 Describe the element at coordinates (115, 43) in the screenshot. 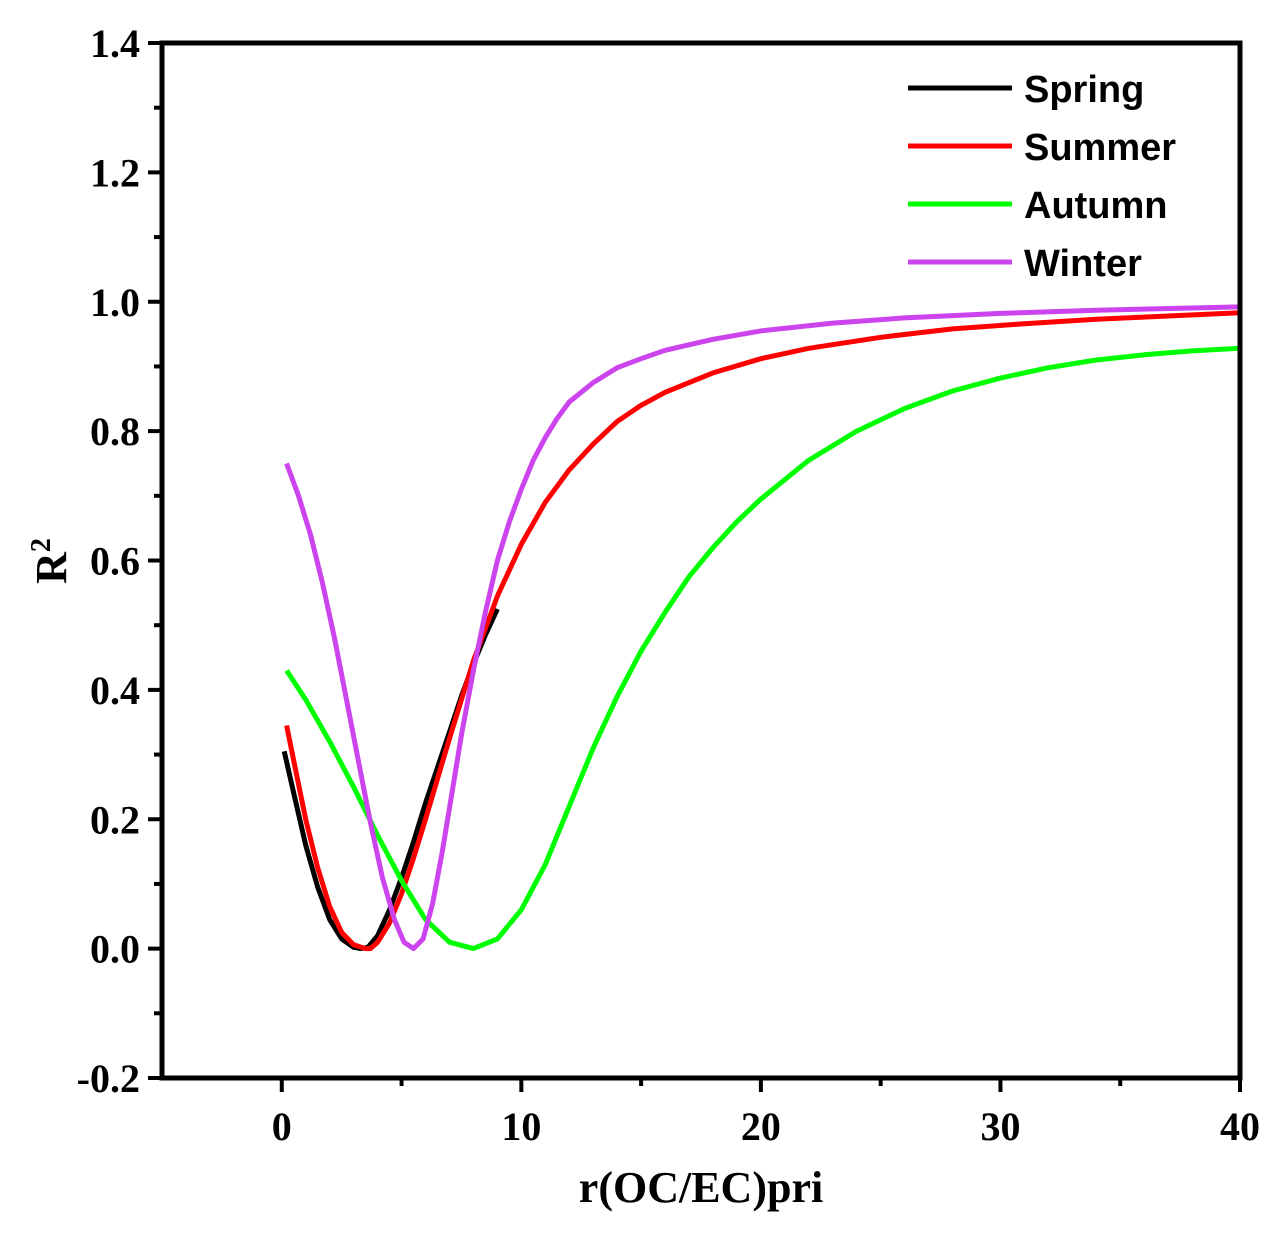

I see `y-tick-label: 1.4` at that location.